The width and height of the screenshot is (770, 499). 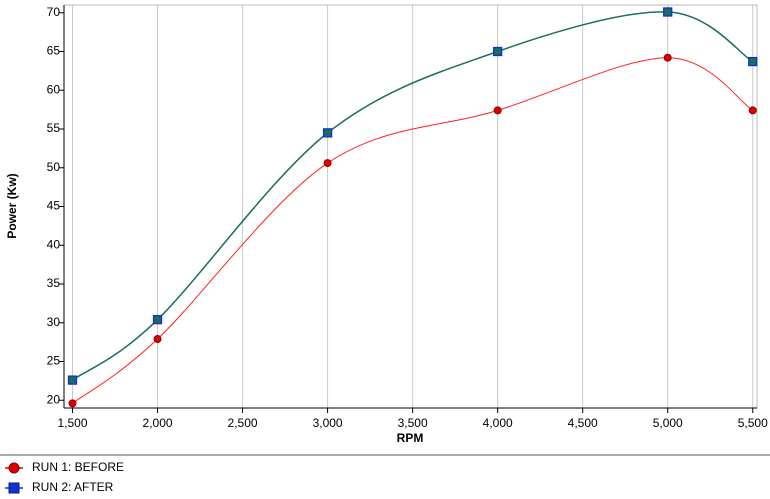 I want to click on x-tick-label: 3,500, so click(x=413, y=423).